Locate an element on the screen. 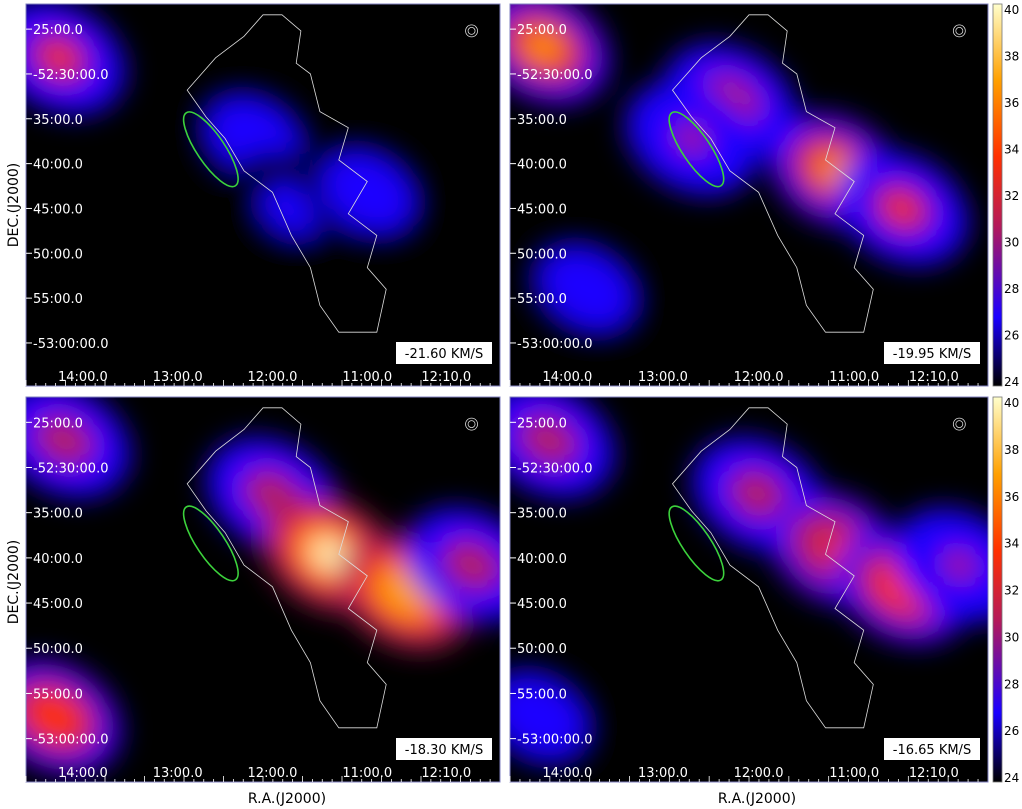 The image size is (1022, 809). velocity-label: -21.60 KM/S is located at coordinates (444, 354).